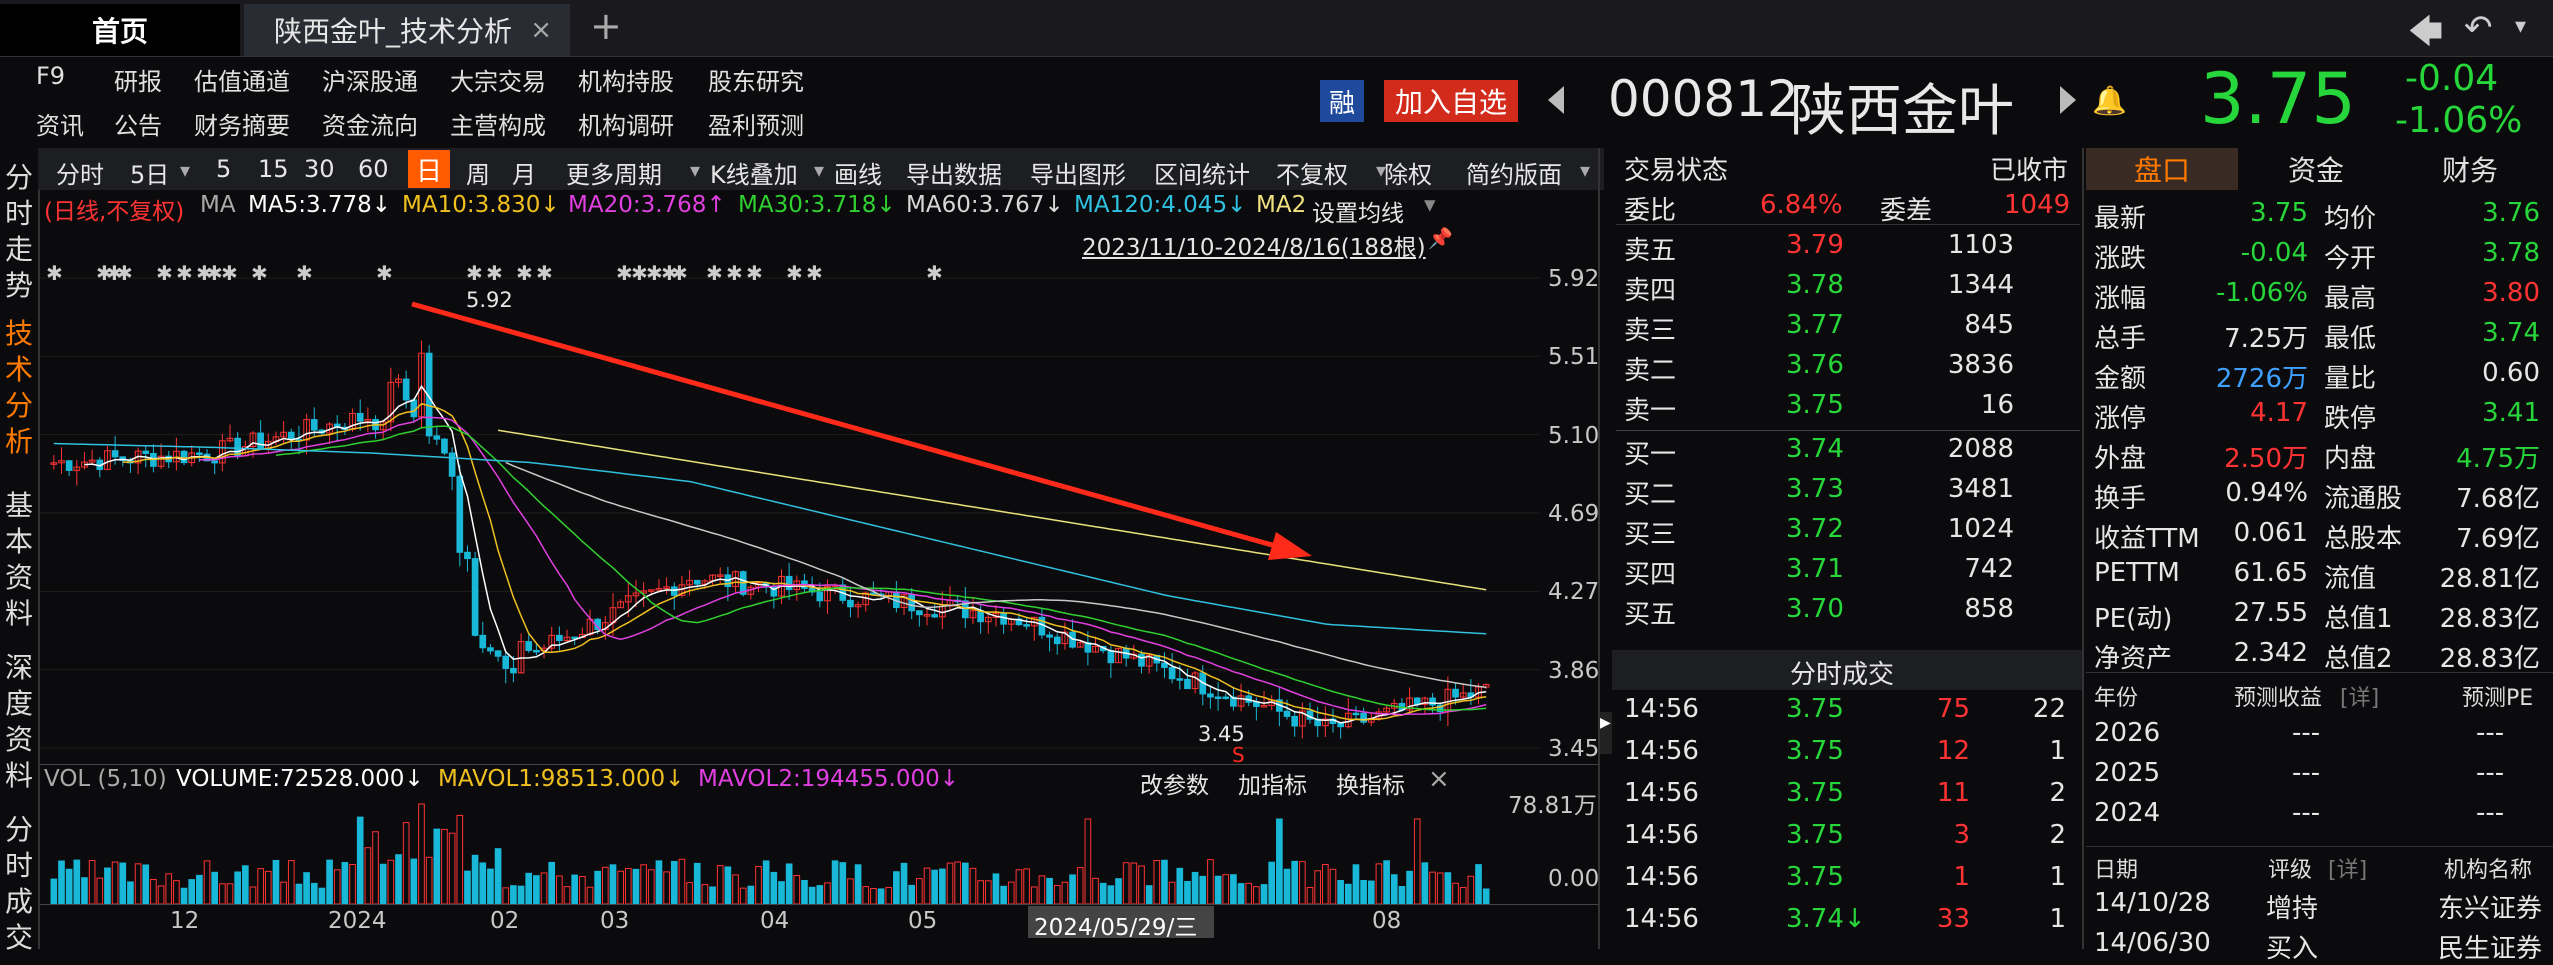 The width and height of the screenshot is (2553, 965). Describe the element at coordinates (1290, 546) in the screenshot. I see `trend-arrow-head` at that location.